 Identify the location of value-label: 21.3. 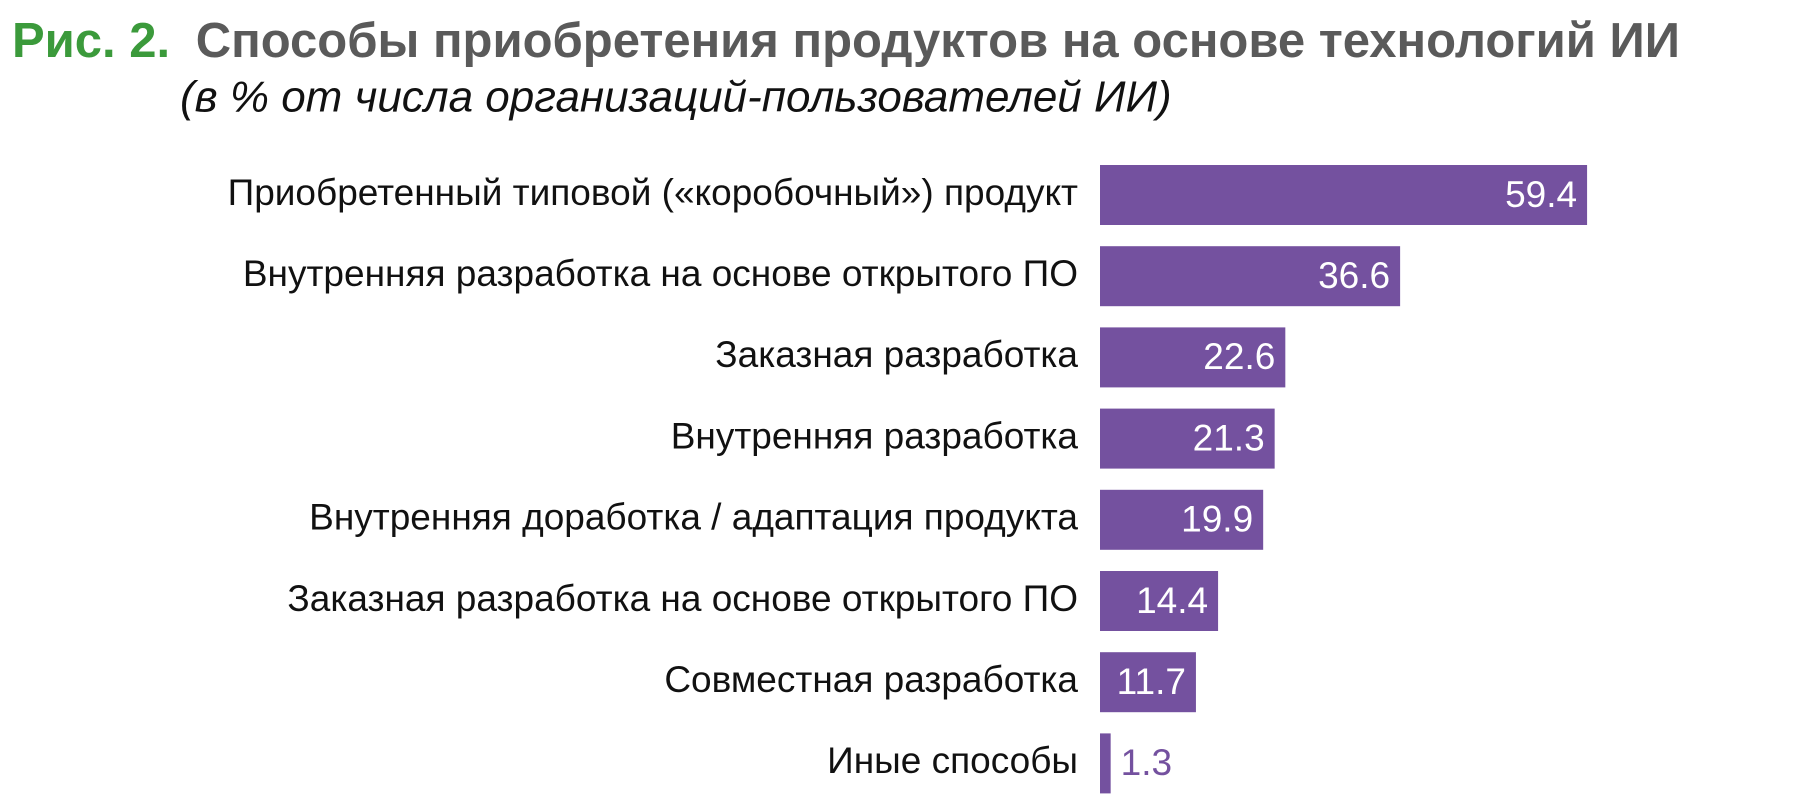
(1229, 437).